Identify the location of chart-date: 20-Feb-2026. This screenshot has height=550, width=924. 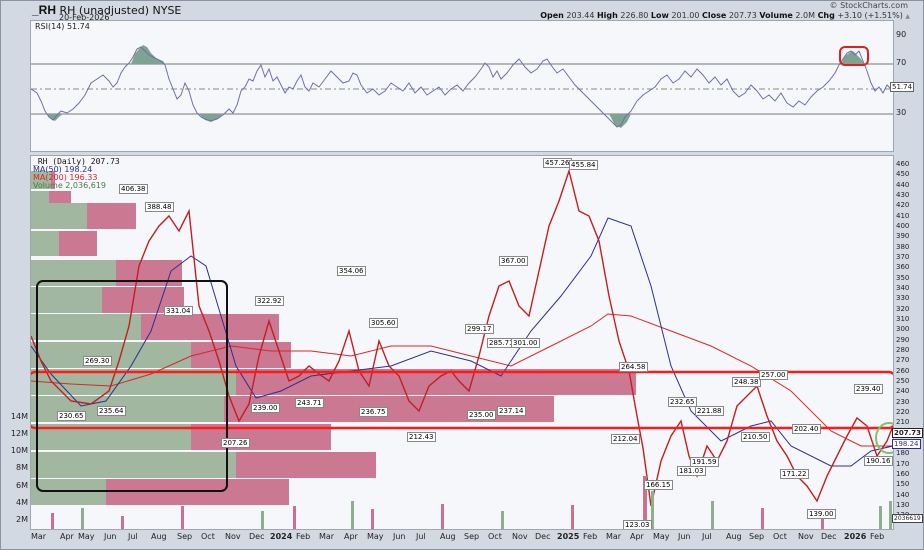
(84, 17).